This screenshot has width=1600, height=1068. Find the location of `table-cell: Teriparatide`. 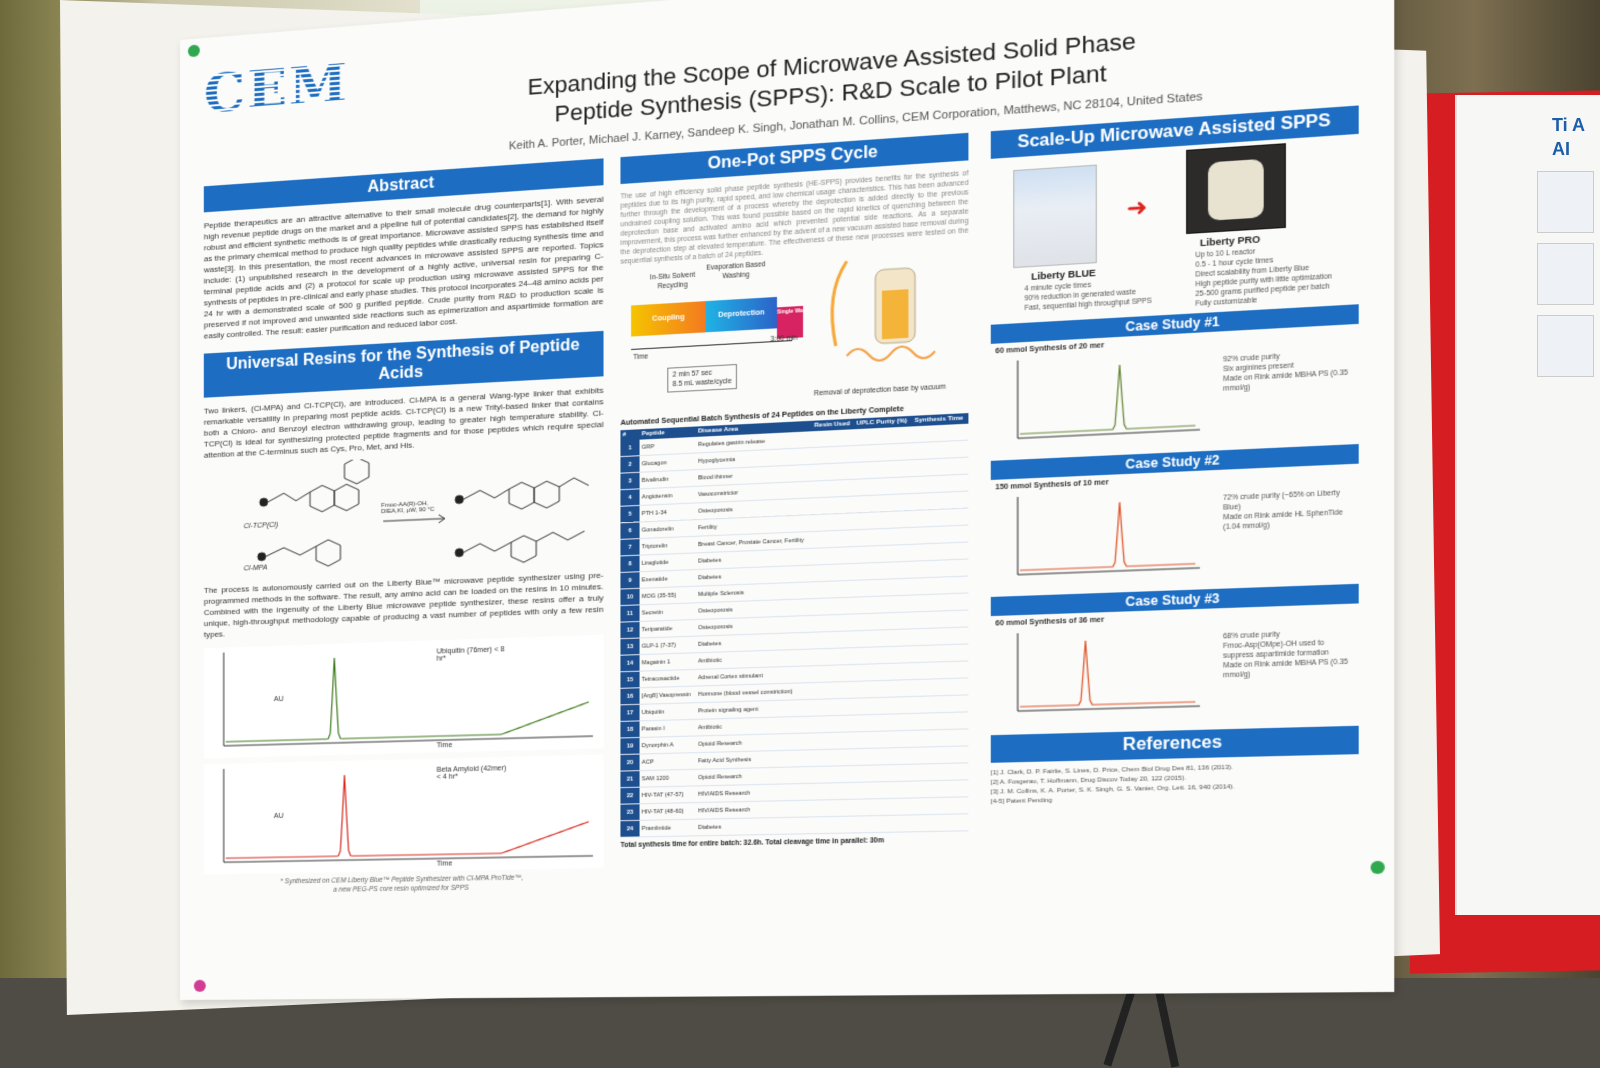

table-cell: Teriparatide is located at coordinates (668, 628).